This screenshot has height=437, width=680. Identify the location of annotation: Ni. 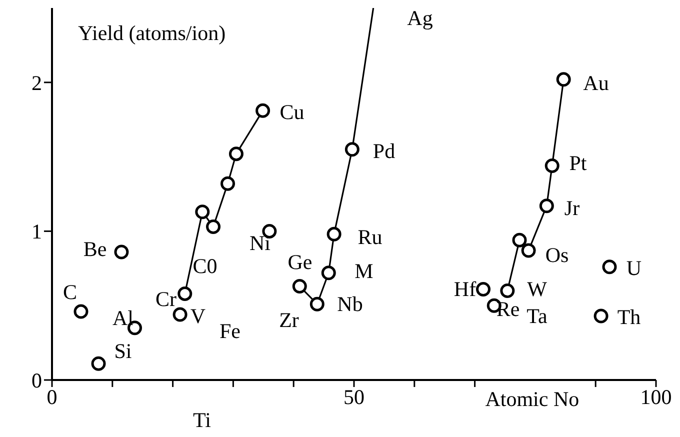
(260, 243).